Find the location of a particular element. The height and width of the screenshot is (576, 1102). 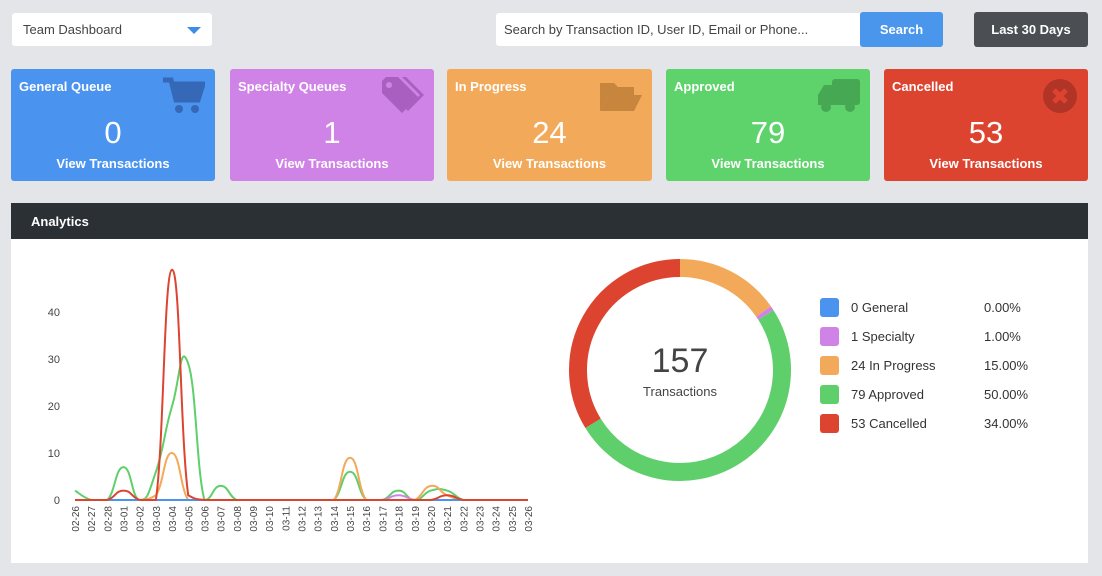

legend-percent: 0.00% is located at coordinates (1002, 307).